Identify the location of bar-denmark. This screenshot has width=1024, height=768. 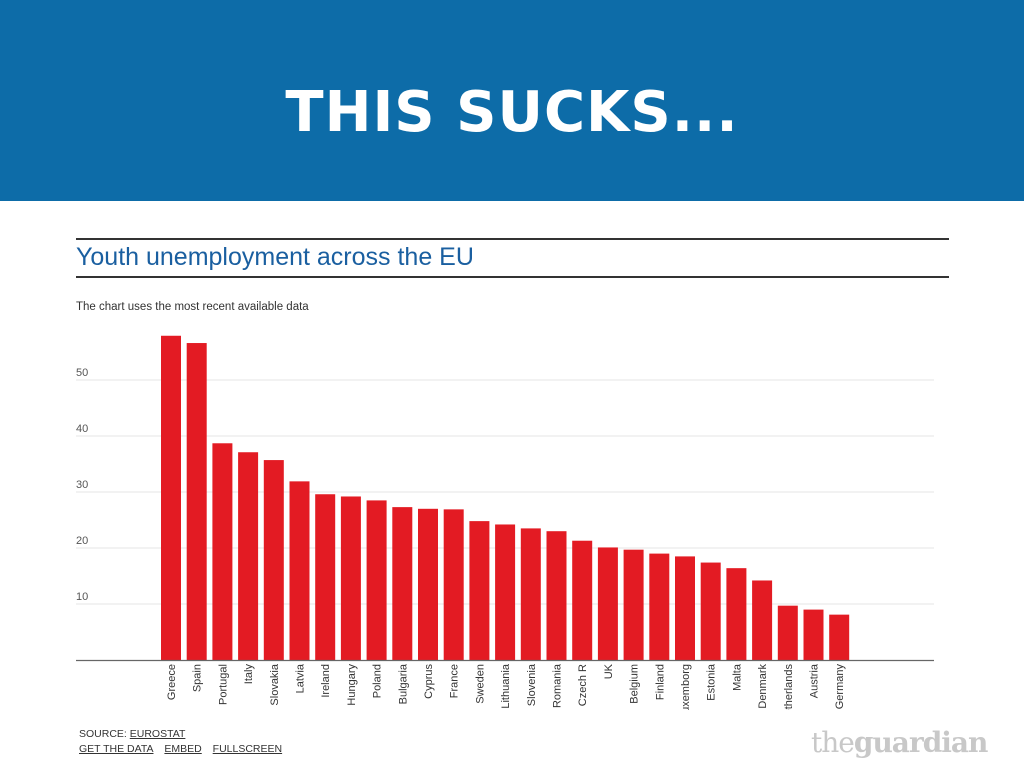
(762, 620).